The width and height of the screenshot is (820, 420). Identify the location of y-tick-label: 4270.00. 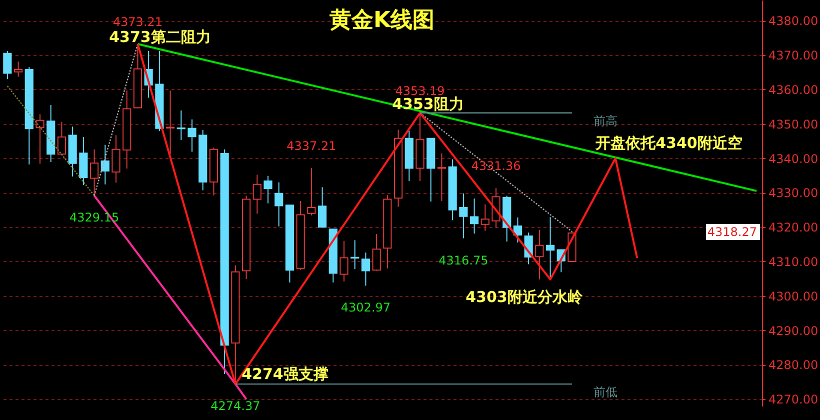
(793, 399).